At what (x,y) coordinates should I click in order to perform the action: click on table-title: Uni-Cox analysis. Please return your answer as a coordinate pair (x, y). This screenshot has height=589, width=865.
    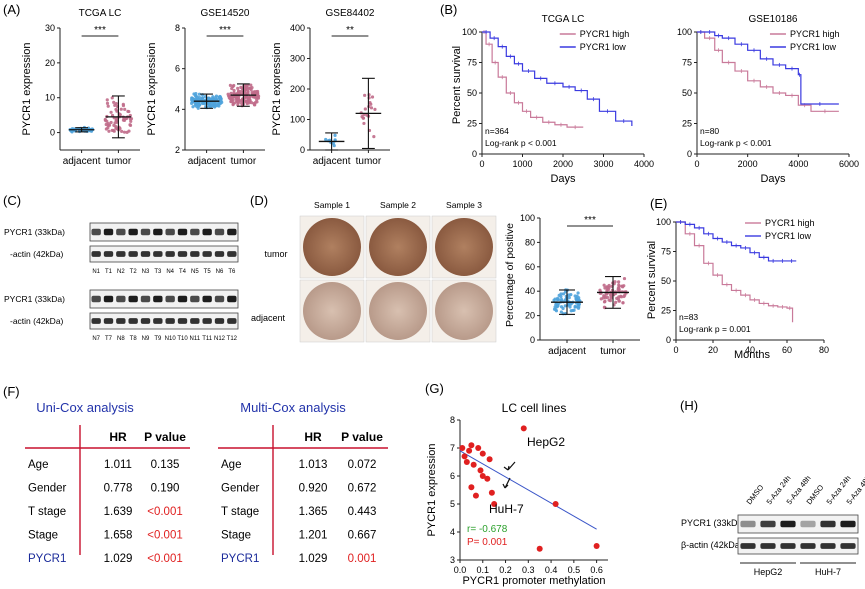
    Looking at the image, I should click on (85, 407).